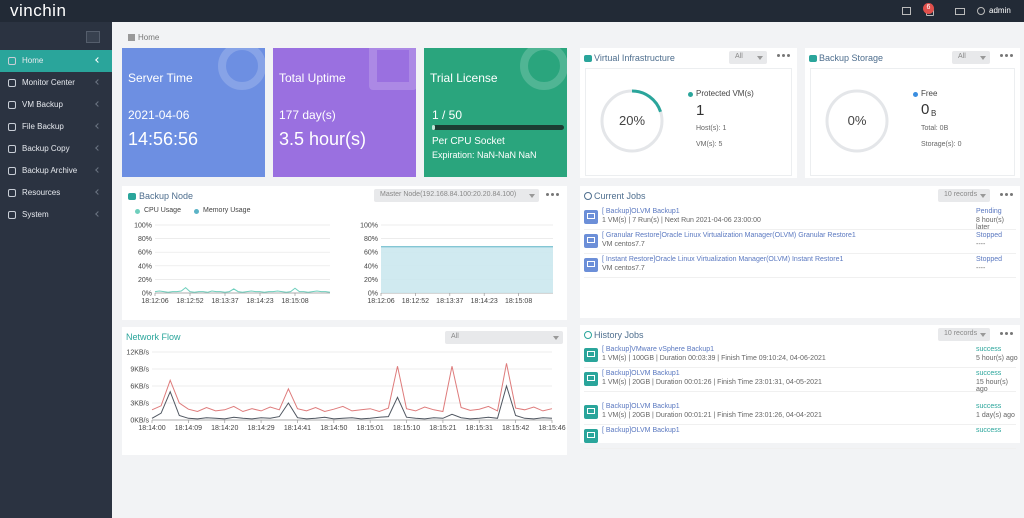 This screenshot has width=1024, height=518. Describe the element at coordinates (56, 215) in the screenshot. I see `menu-item: System` at that location.